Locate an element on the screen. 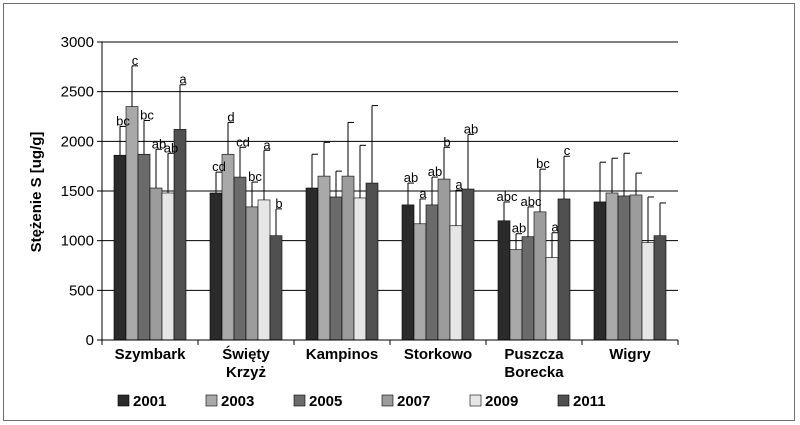  y-tick-label: 500 is located at coordinates (81, 290).